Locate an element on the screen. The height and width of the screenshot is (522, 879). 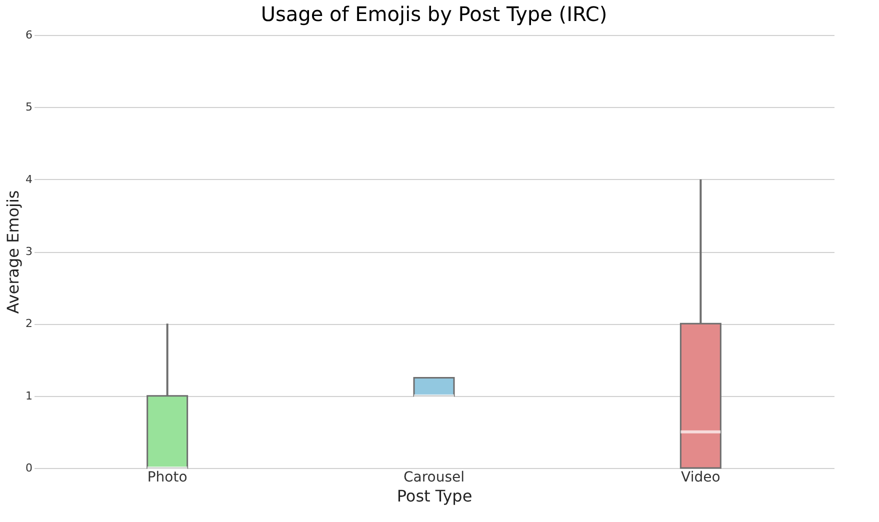
y-tick-label: 1 is located at coordinates (29, 395).